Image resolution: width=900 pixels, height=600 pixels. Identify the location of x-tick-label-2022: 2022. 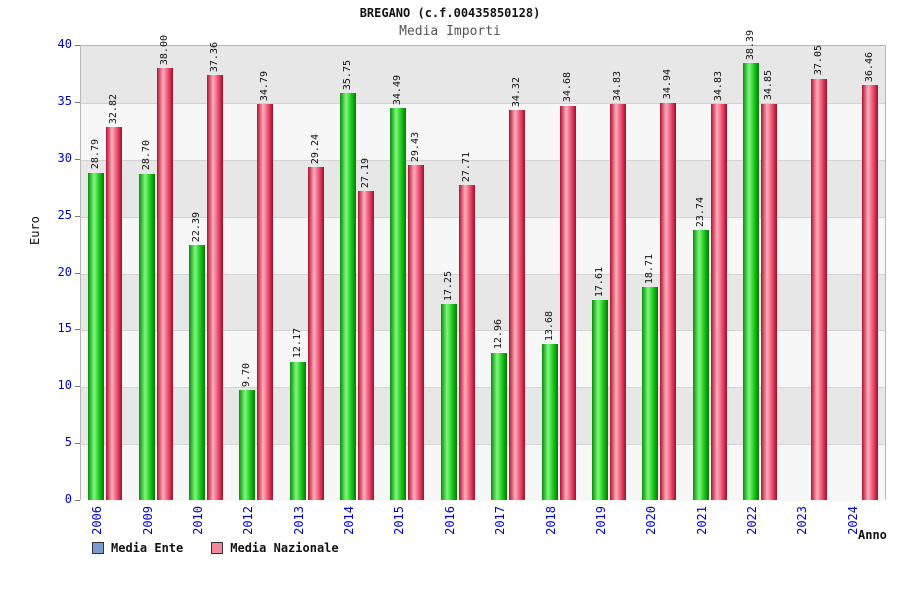
(752, 520).